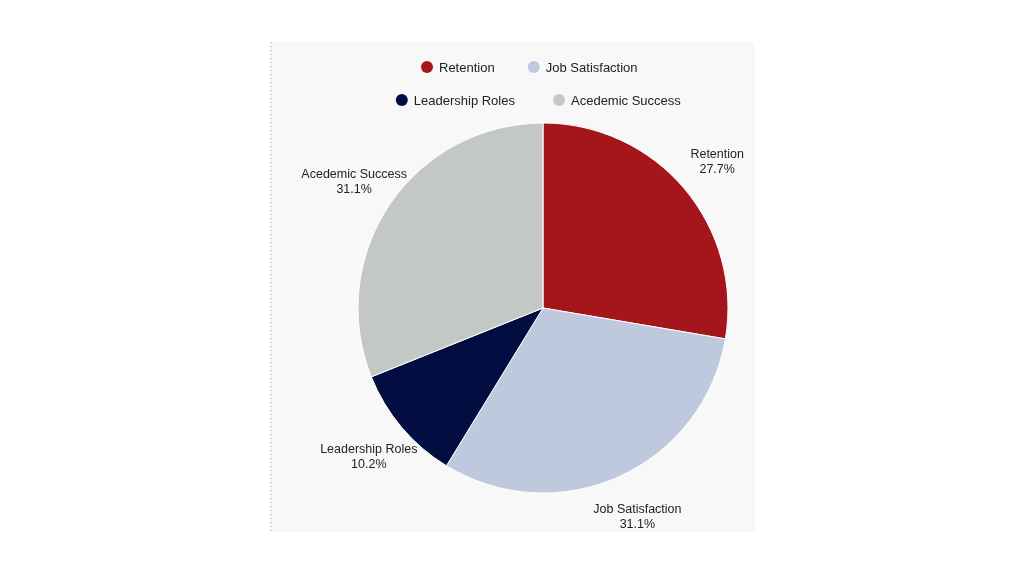  What do you see at coordinates (369, 463) in the screenshot?
I see `data-label: 10.2%` at bounding box center [369, 463].